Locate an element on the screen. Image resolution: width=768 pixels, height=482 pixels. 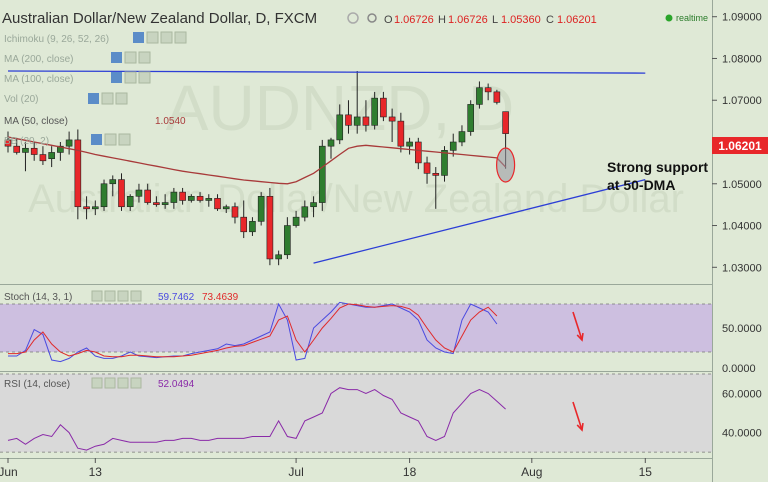
support-trendline is located at coordinates (479, 221).